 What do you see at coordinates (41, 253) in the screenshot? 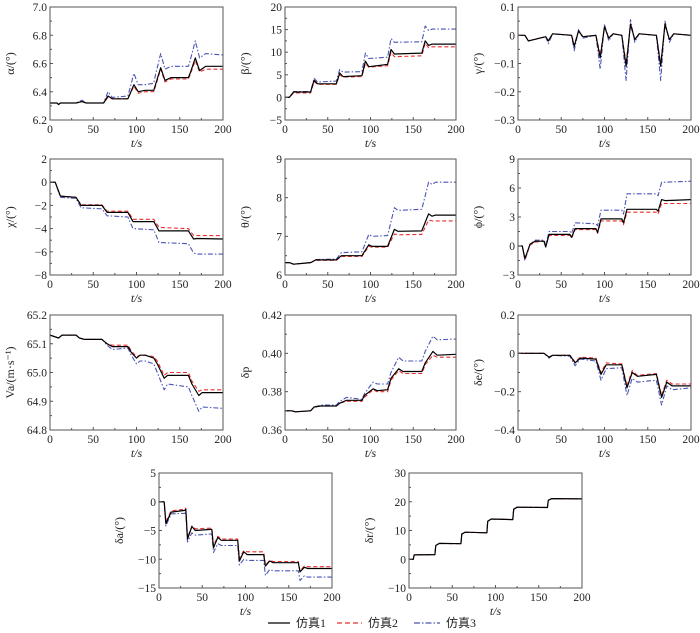
I see `y-tick-label: −6` at bounding box center [41, 253].